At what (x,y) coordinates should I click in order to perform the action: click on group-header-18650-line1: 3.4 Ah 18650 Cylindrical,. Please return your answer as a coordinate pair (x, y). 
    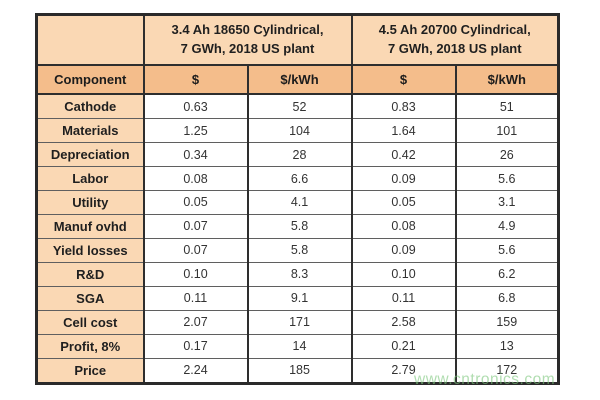
    Looking at the image, I should click on (247, 30).